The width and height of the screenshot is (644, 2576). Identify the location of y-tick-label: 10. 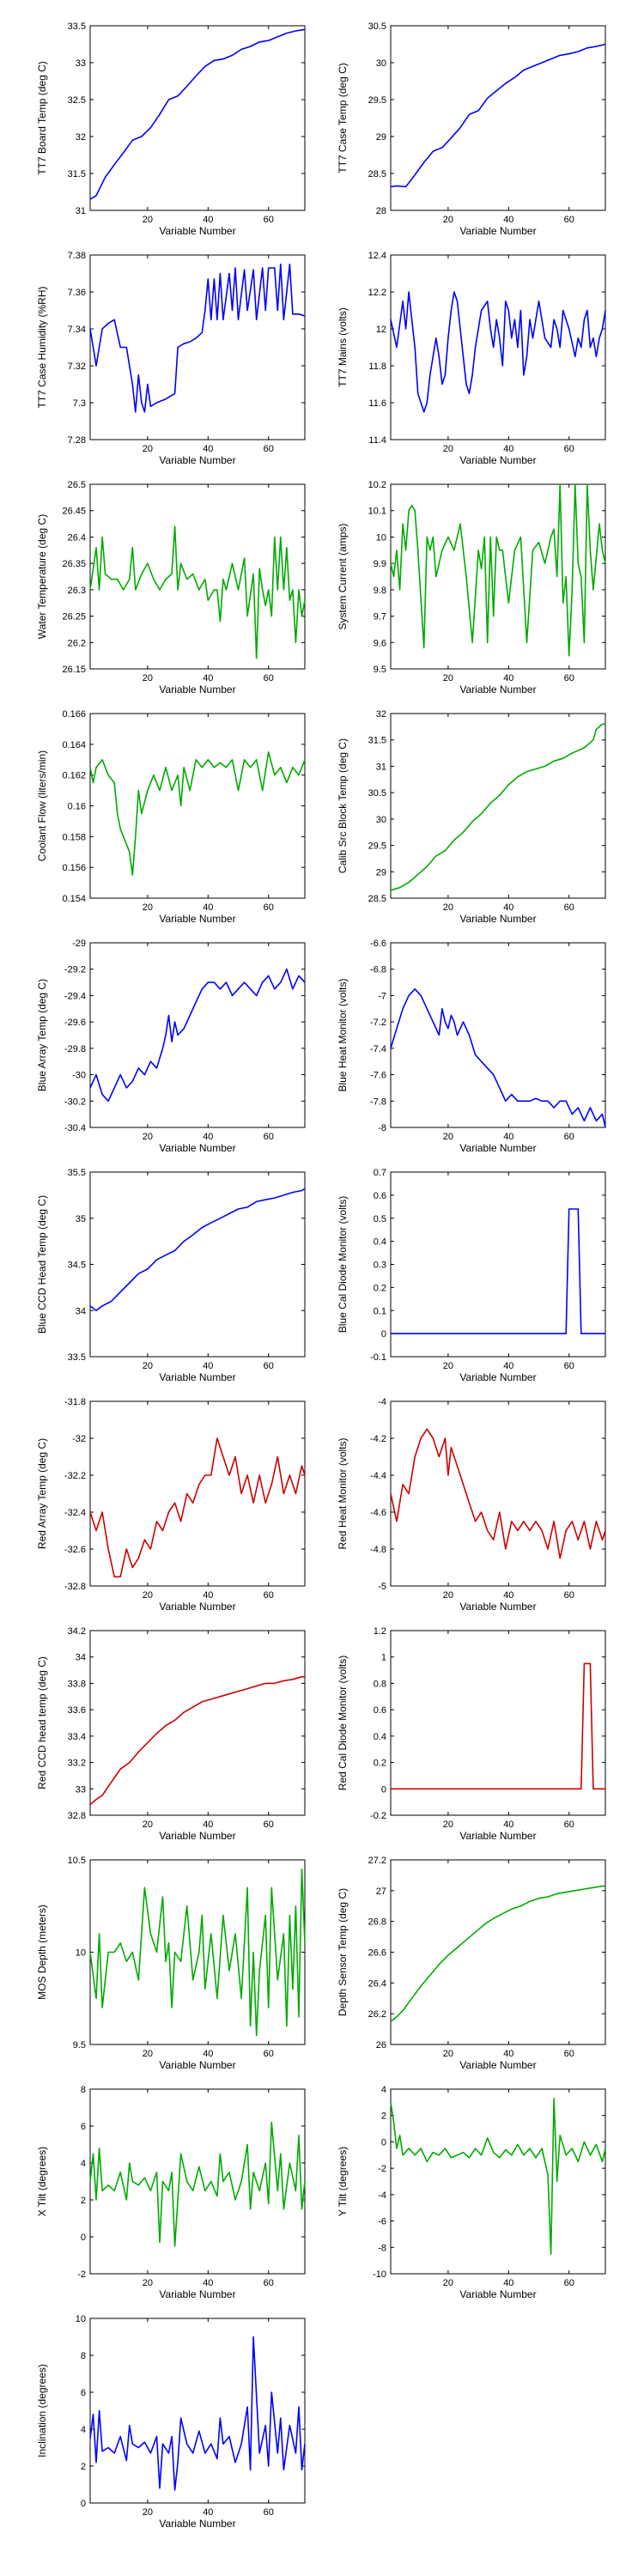
(81, 2319).